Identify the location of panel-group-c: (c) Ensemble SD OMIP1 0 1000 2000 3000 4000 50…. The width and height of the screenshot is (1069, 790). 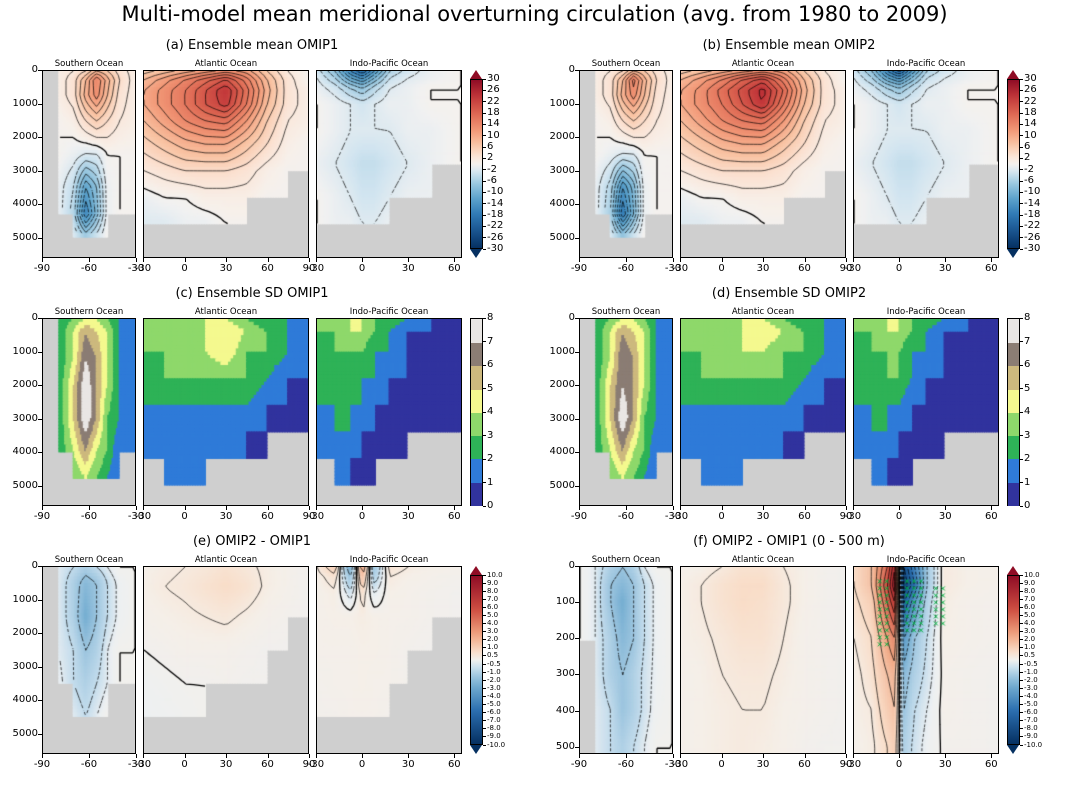
(265, 407).